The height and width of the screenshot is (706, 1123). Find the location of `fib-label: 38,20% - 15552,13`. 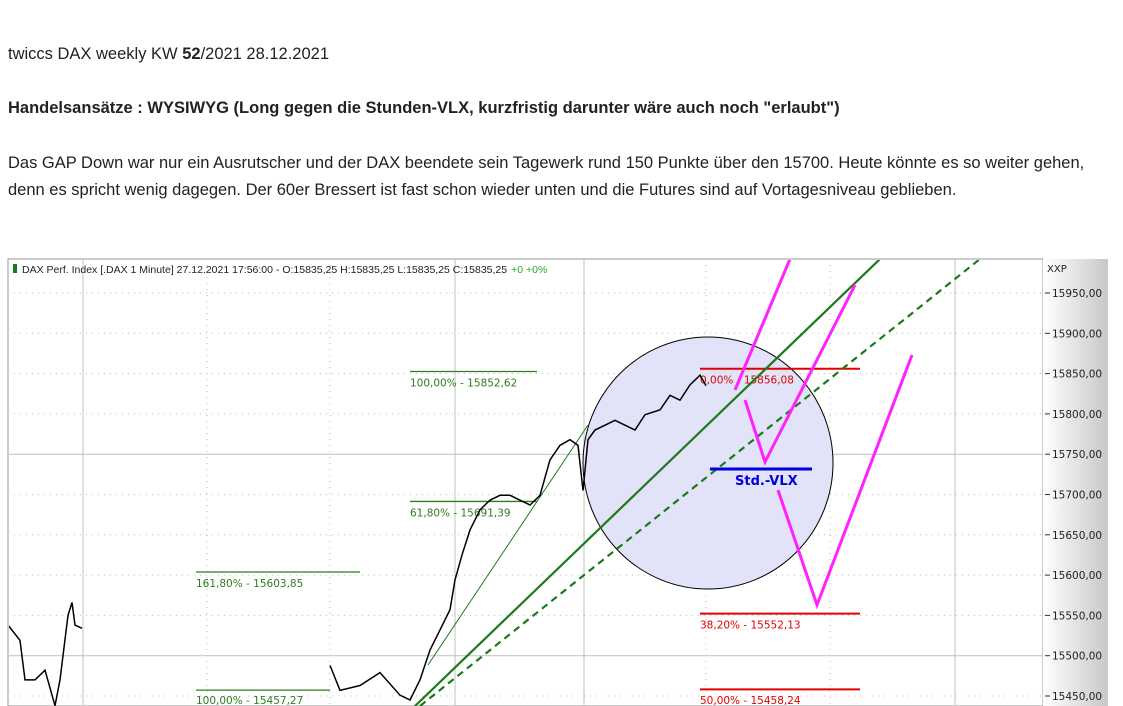

fib-label: 38,20% - 15552,13 is located at coordinates (750, 626).